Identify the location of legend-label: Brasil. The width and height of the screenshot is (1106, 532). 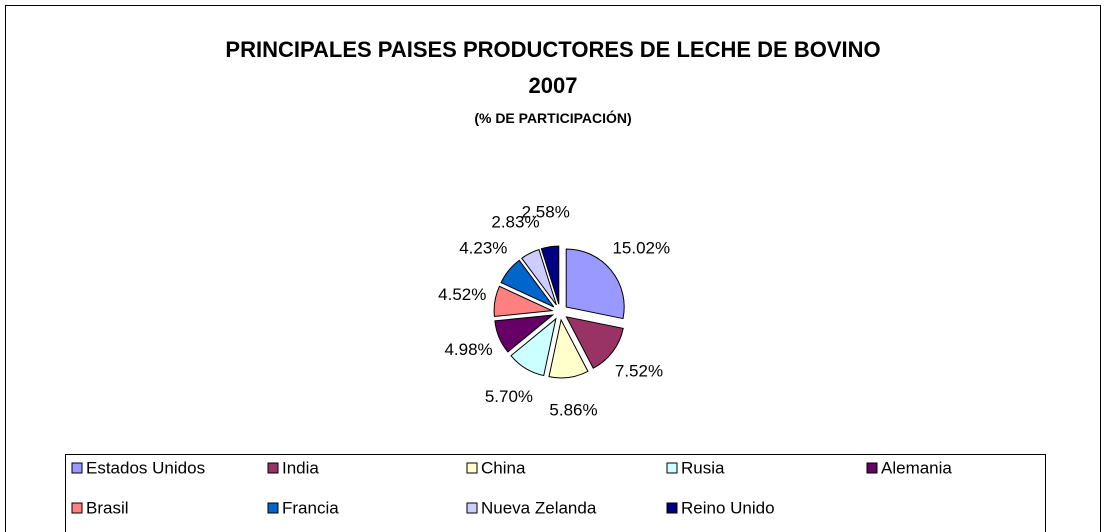
(107, 507).